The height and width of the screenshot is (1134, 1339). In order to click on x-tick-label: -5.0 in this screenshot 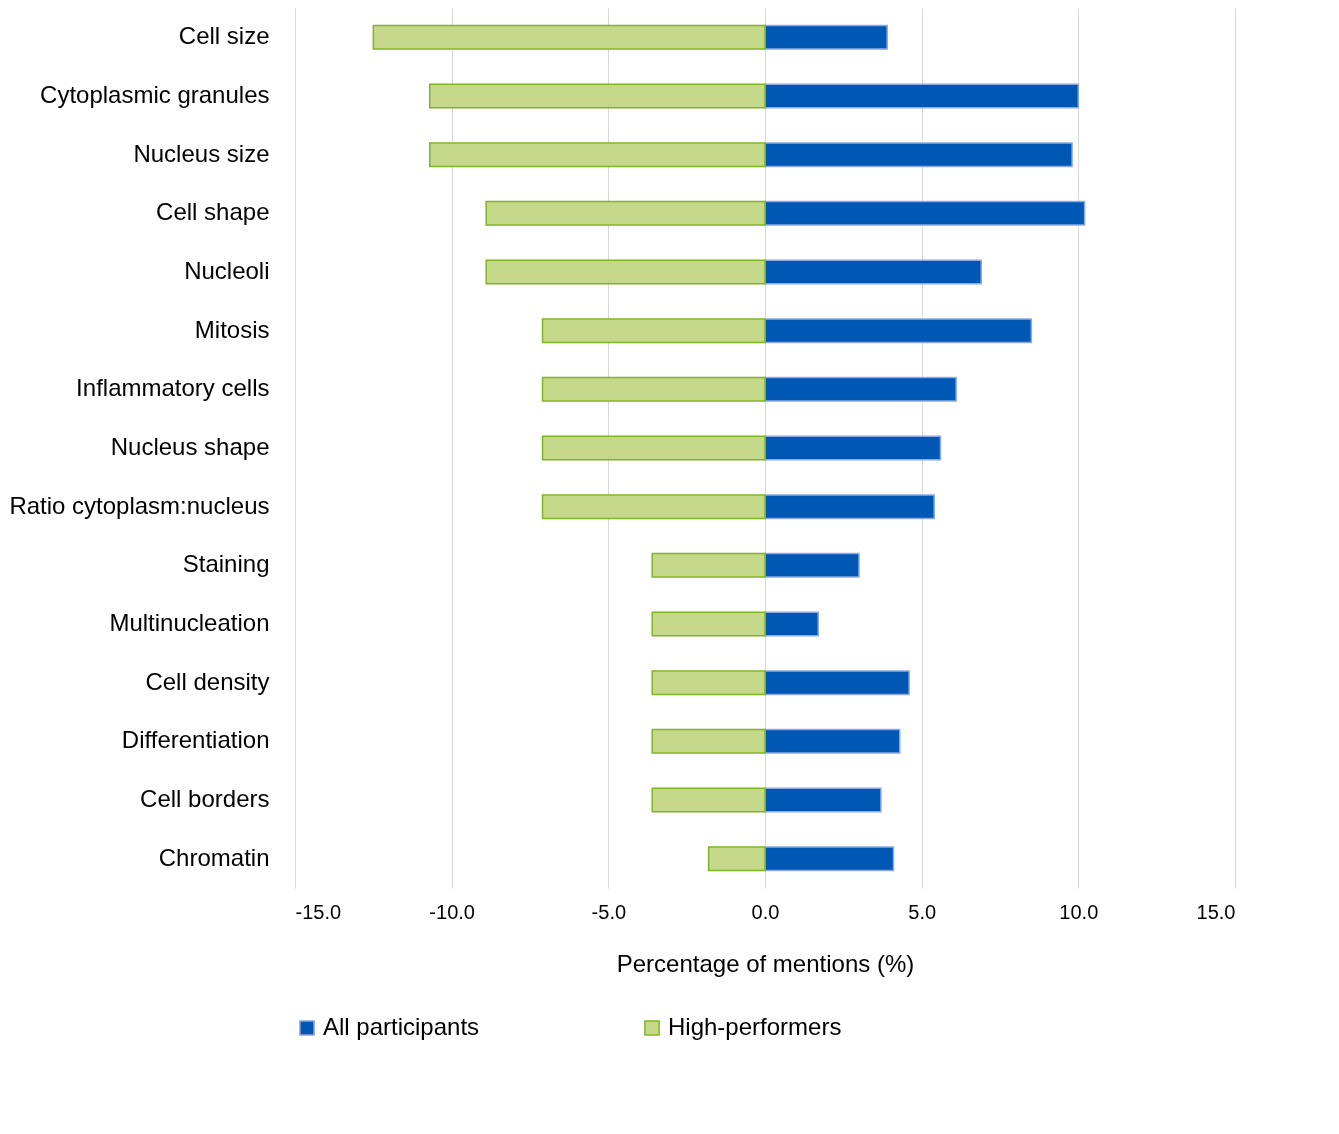, I will do `click(609, 911)`.